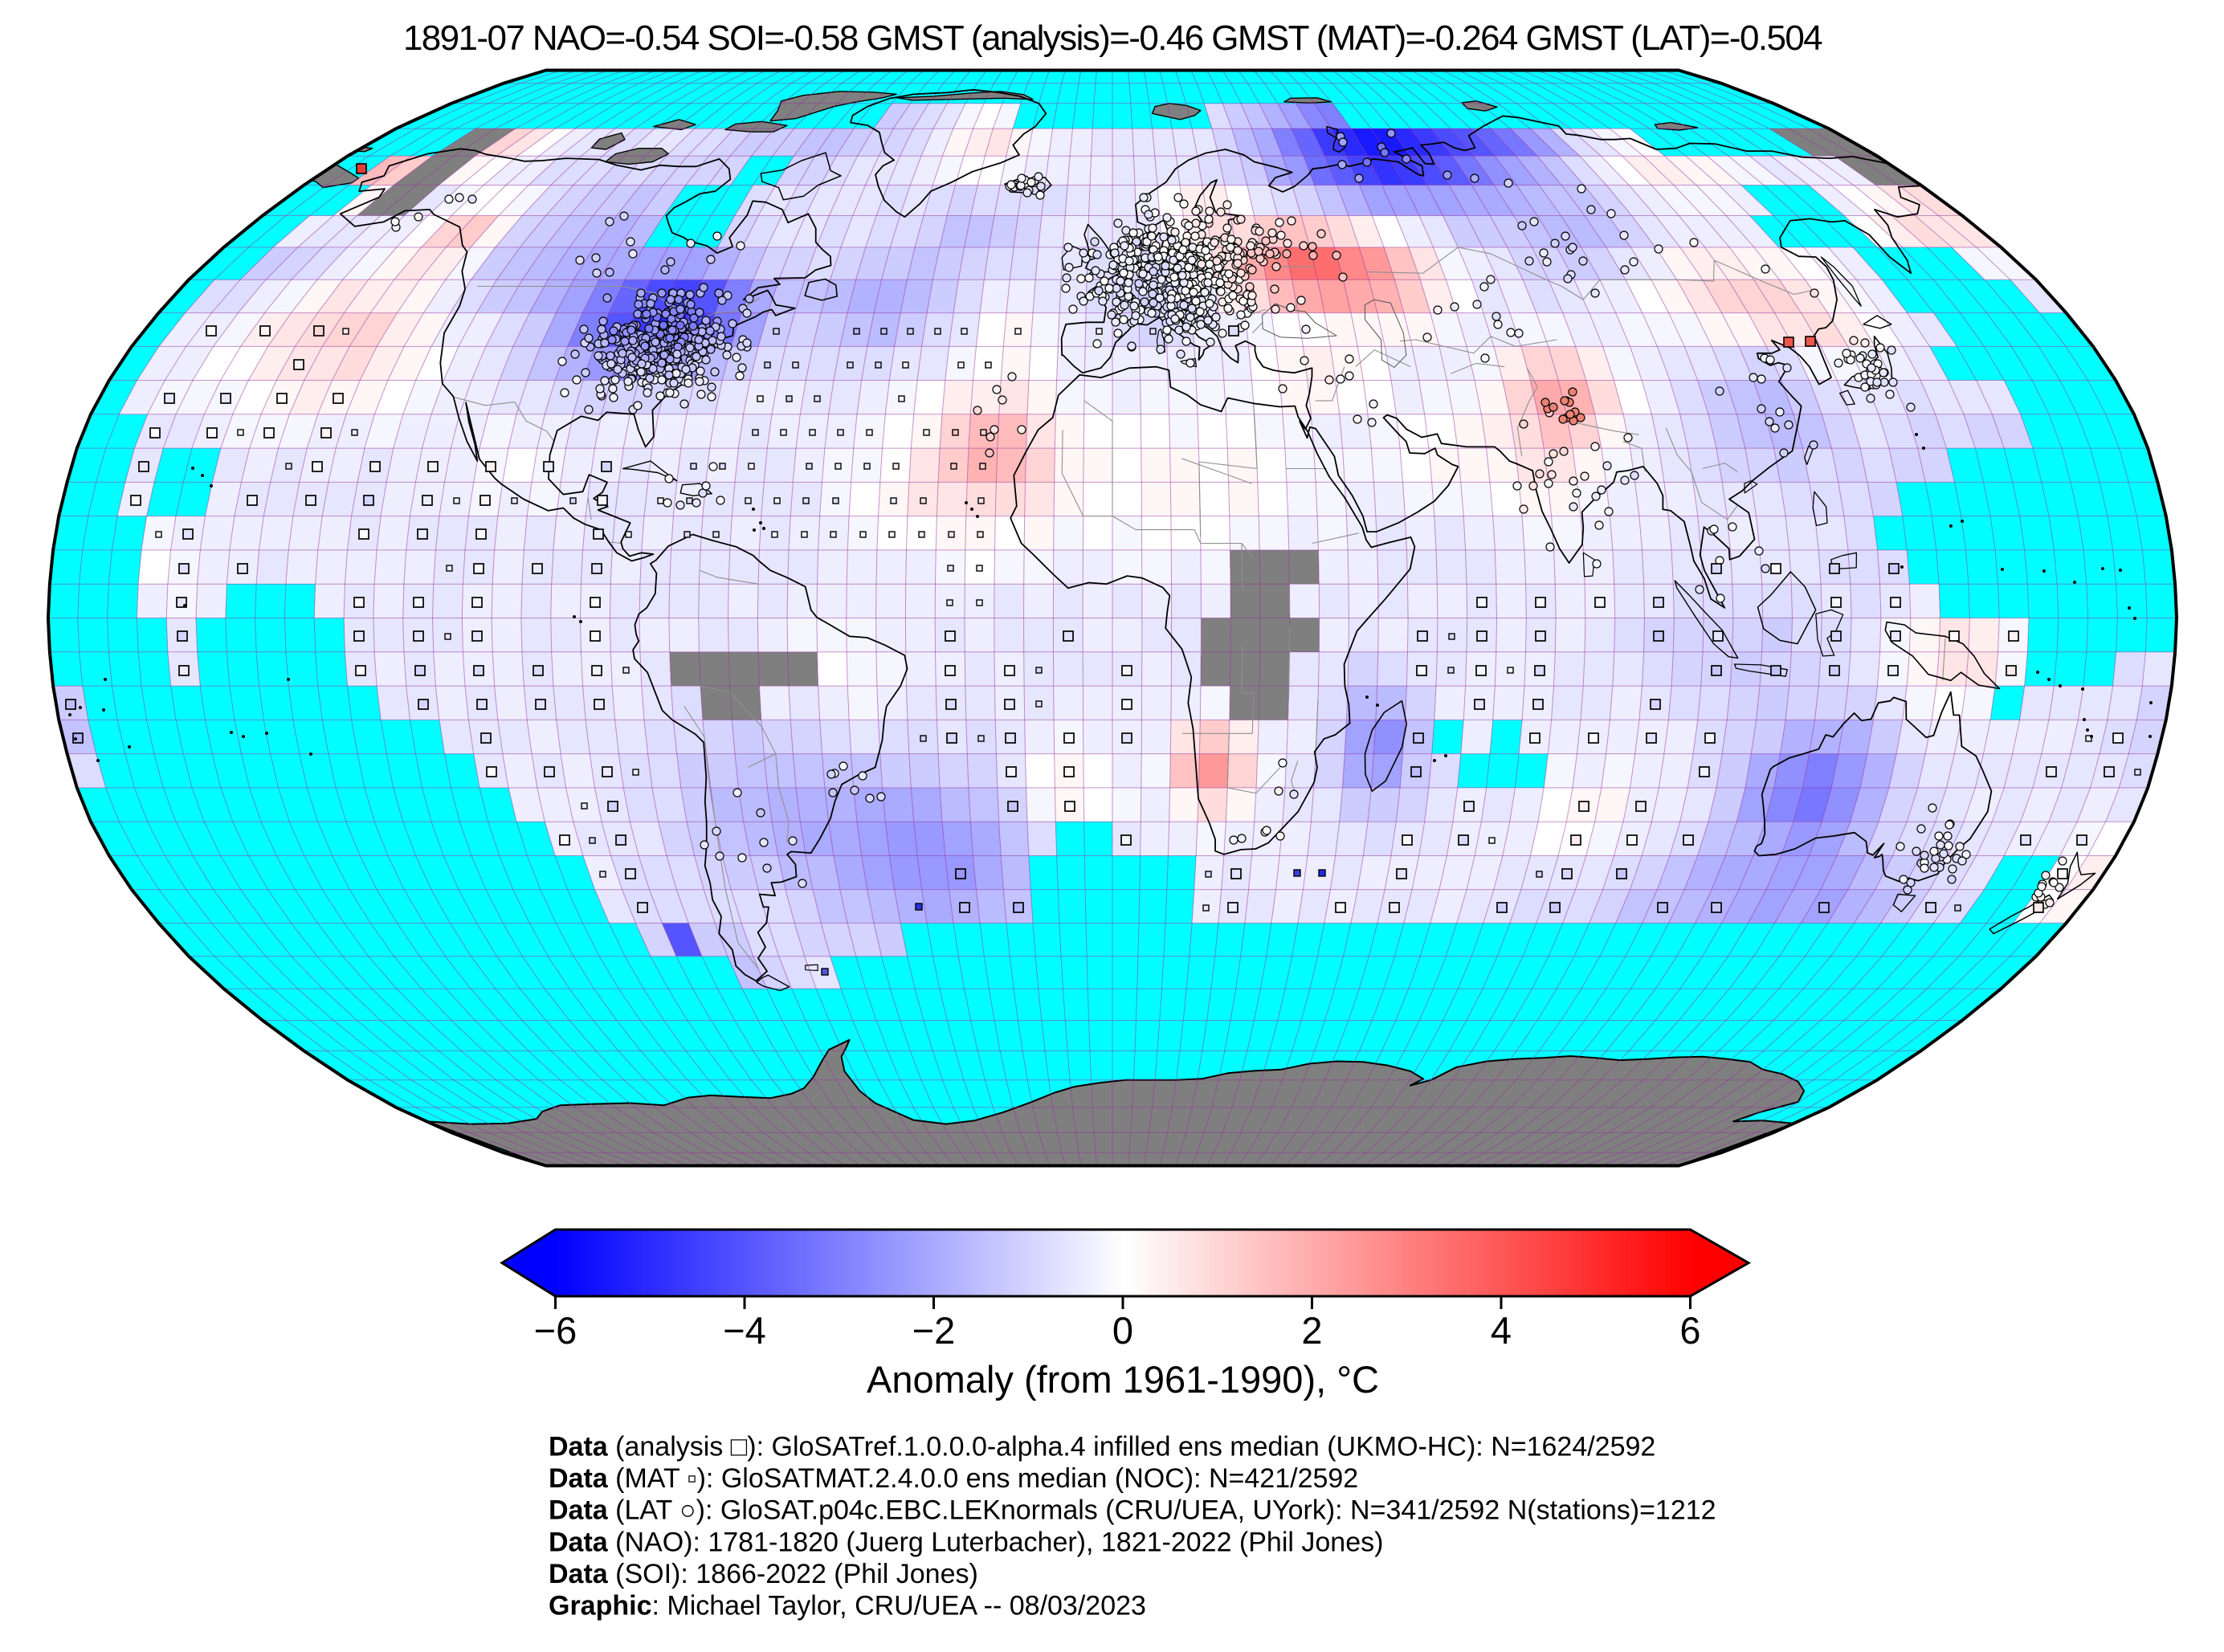 This screenshot has height=1652, width=2224. What do you see at coordinates (1122, 1330) in the screenshot?
I see `svg-text: 0` at bounding box center [1122, 1330].